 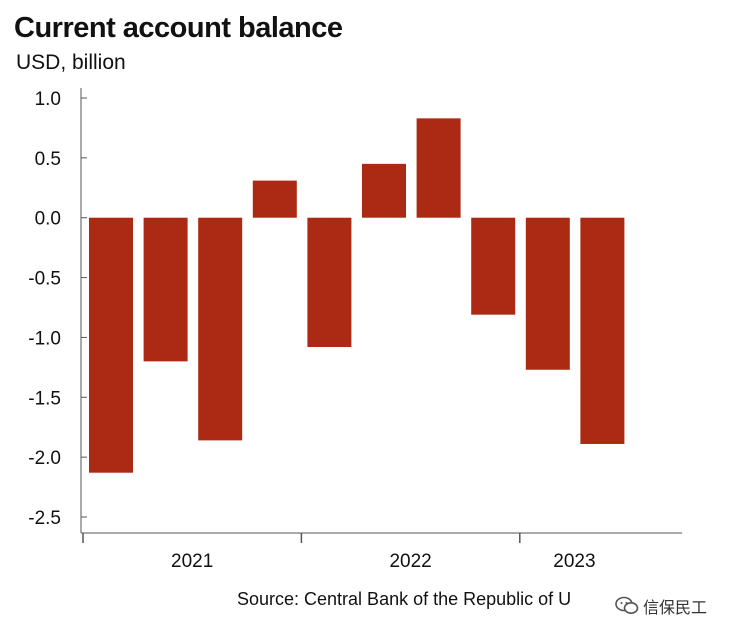 I want to click on y-tick-label: -1.0, so click(x=44, y=338).